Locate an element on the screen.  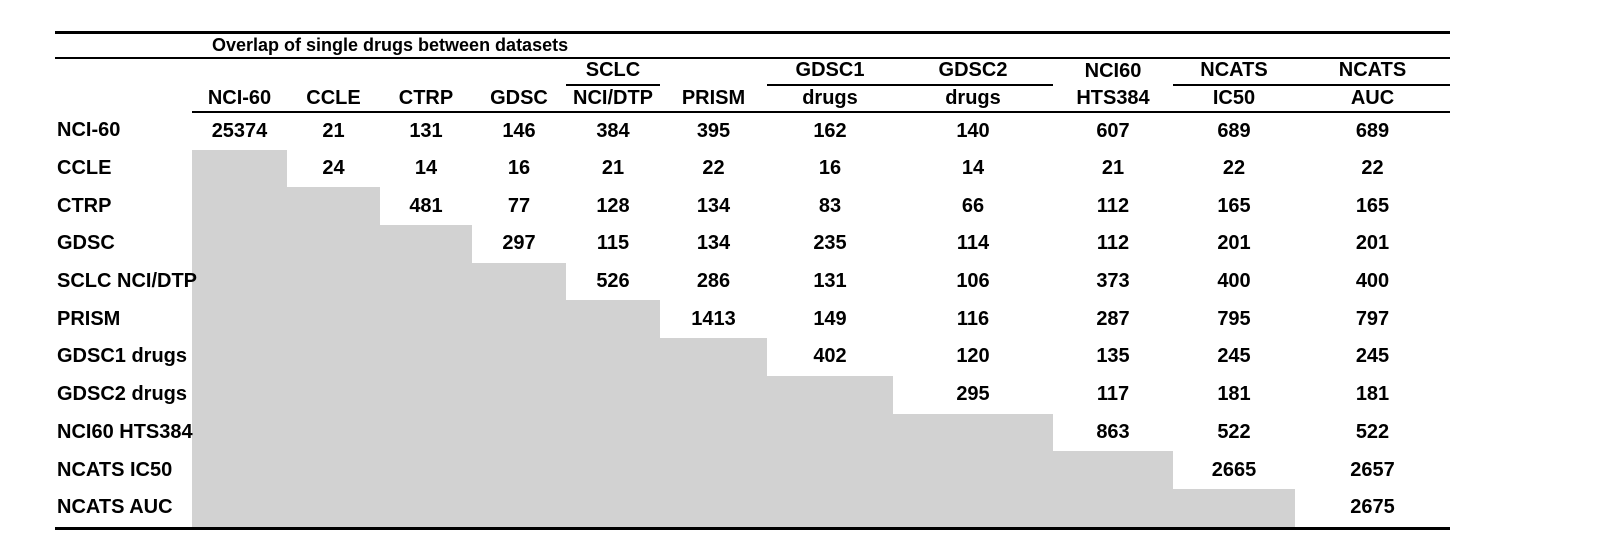
table-title: Overlap of single drugs between datasets is located at coordinates (752, 46).